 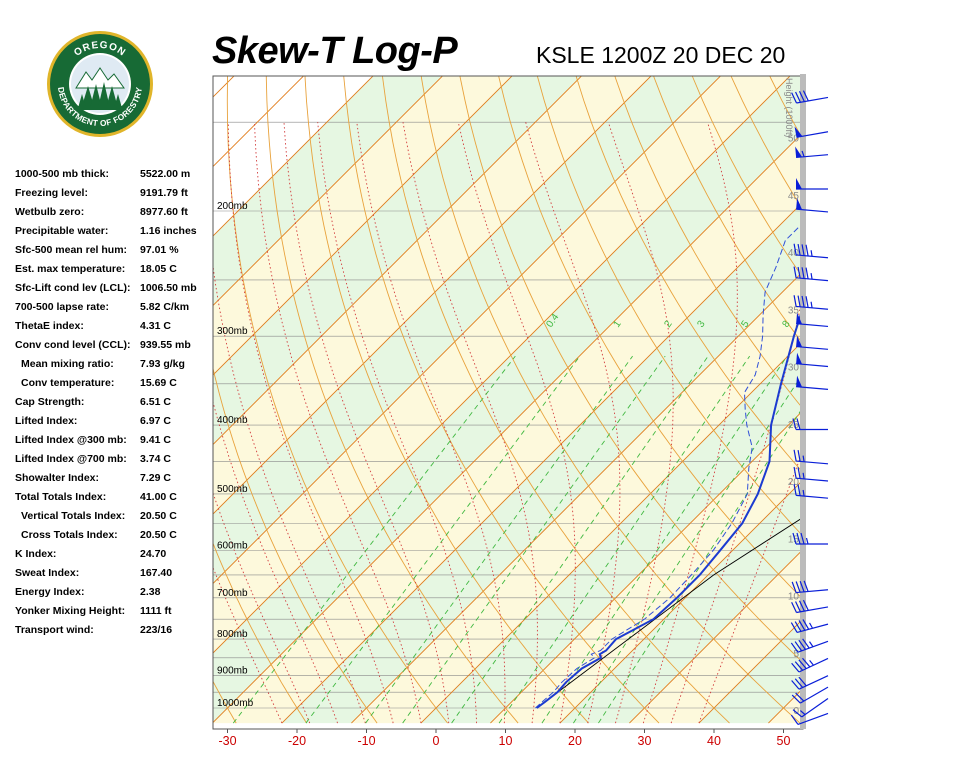 I want to click on index-row: Freezing level: 9191.79 ft, so click(x=115, y=196).